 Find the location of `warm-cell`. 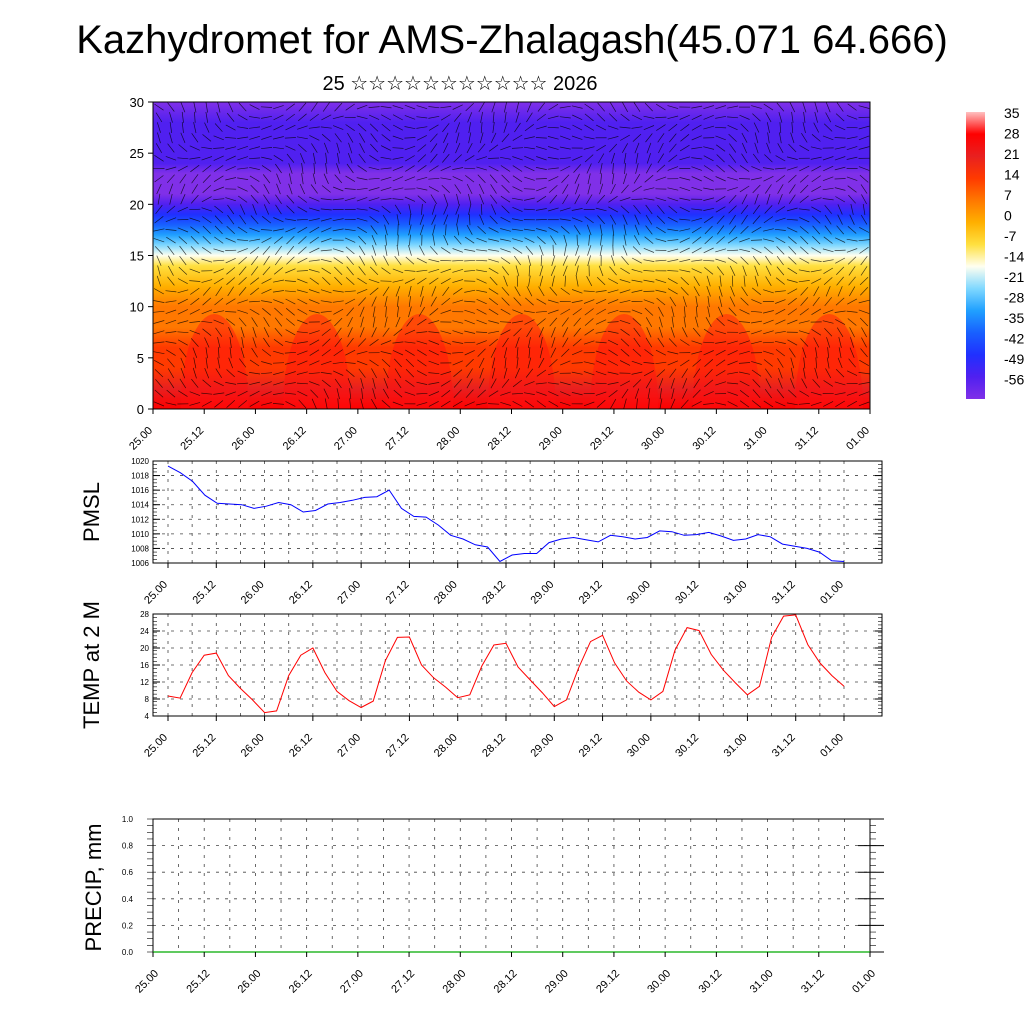

warm-cell is located at coordinates (624, 361).